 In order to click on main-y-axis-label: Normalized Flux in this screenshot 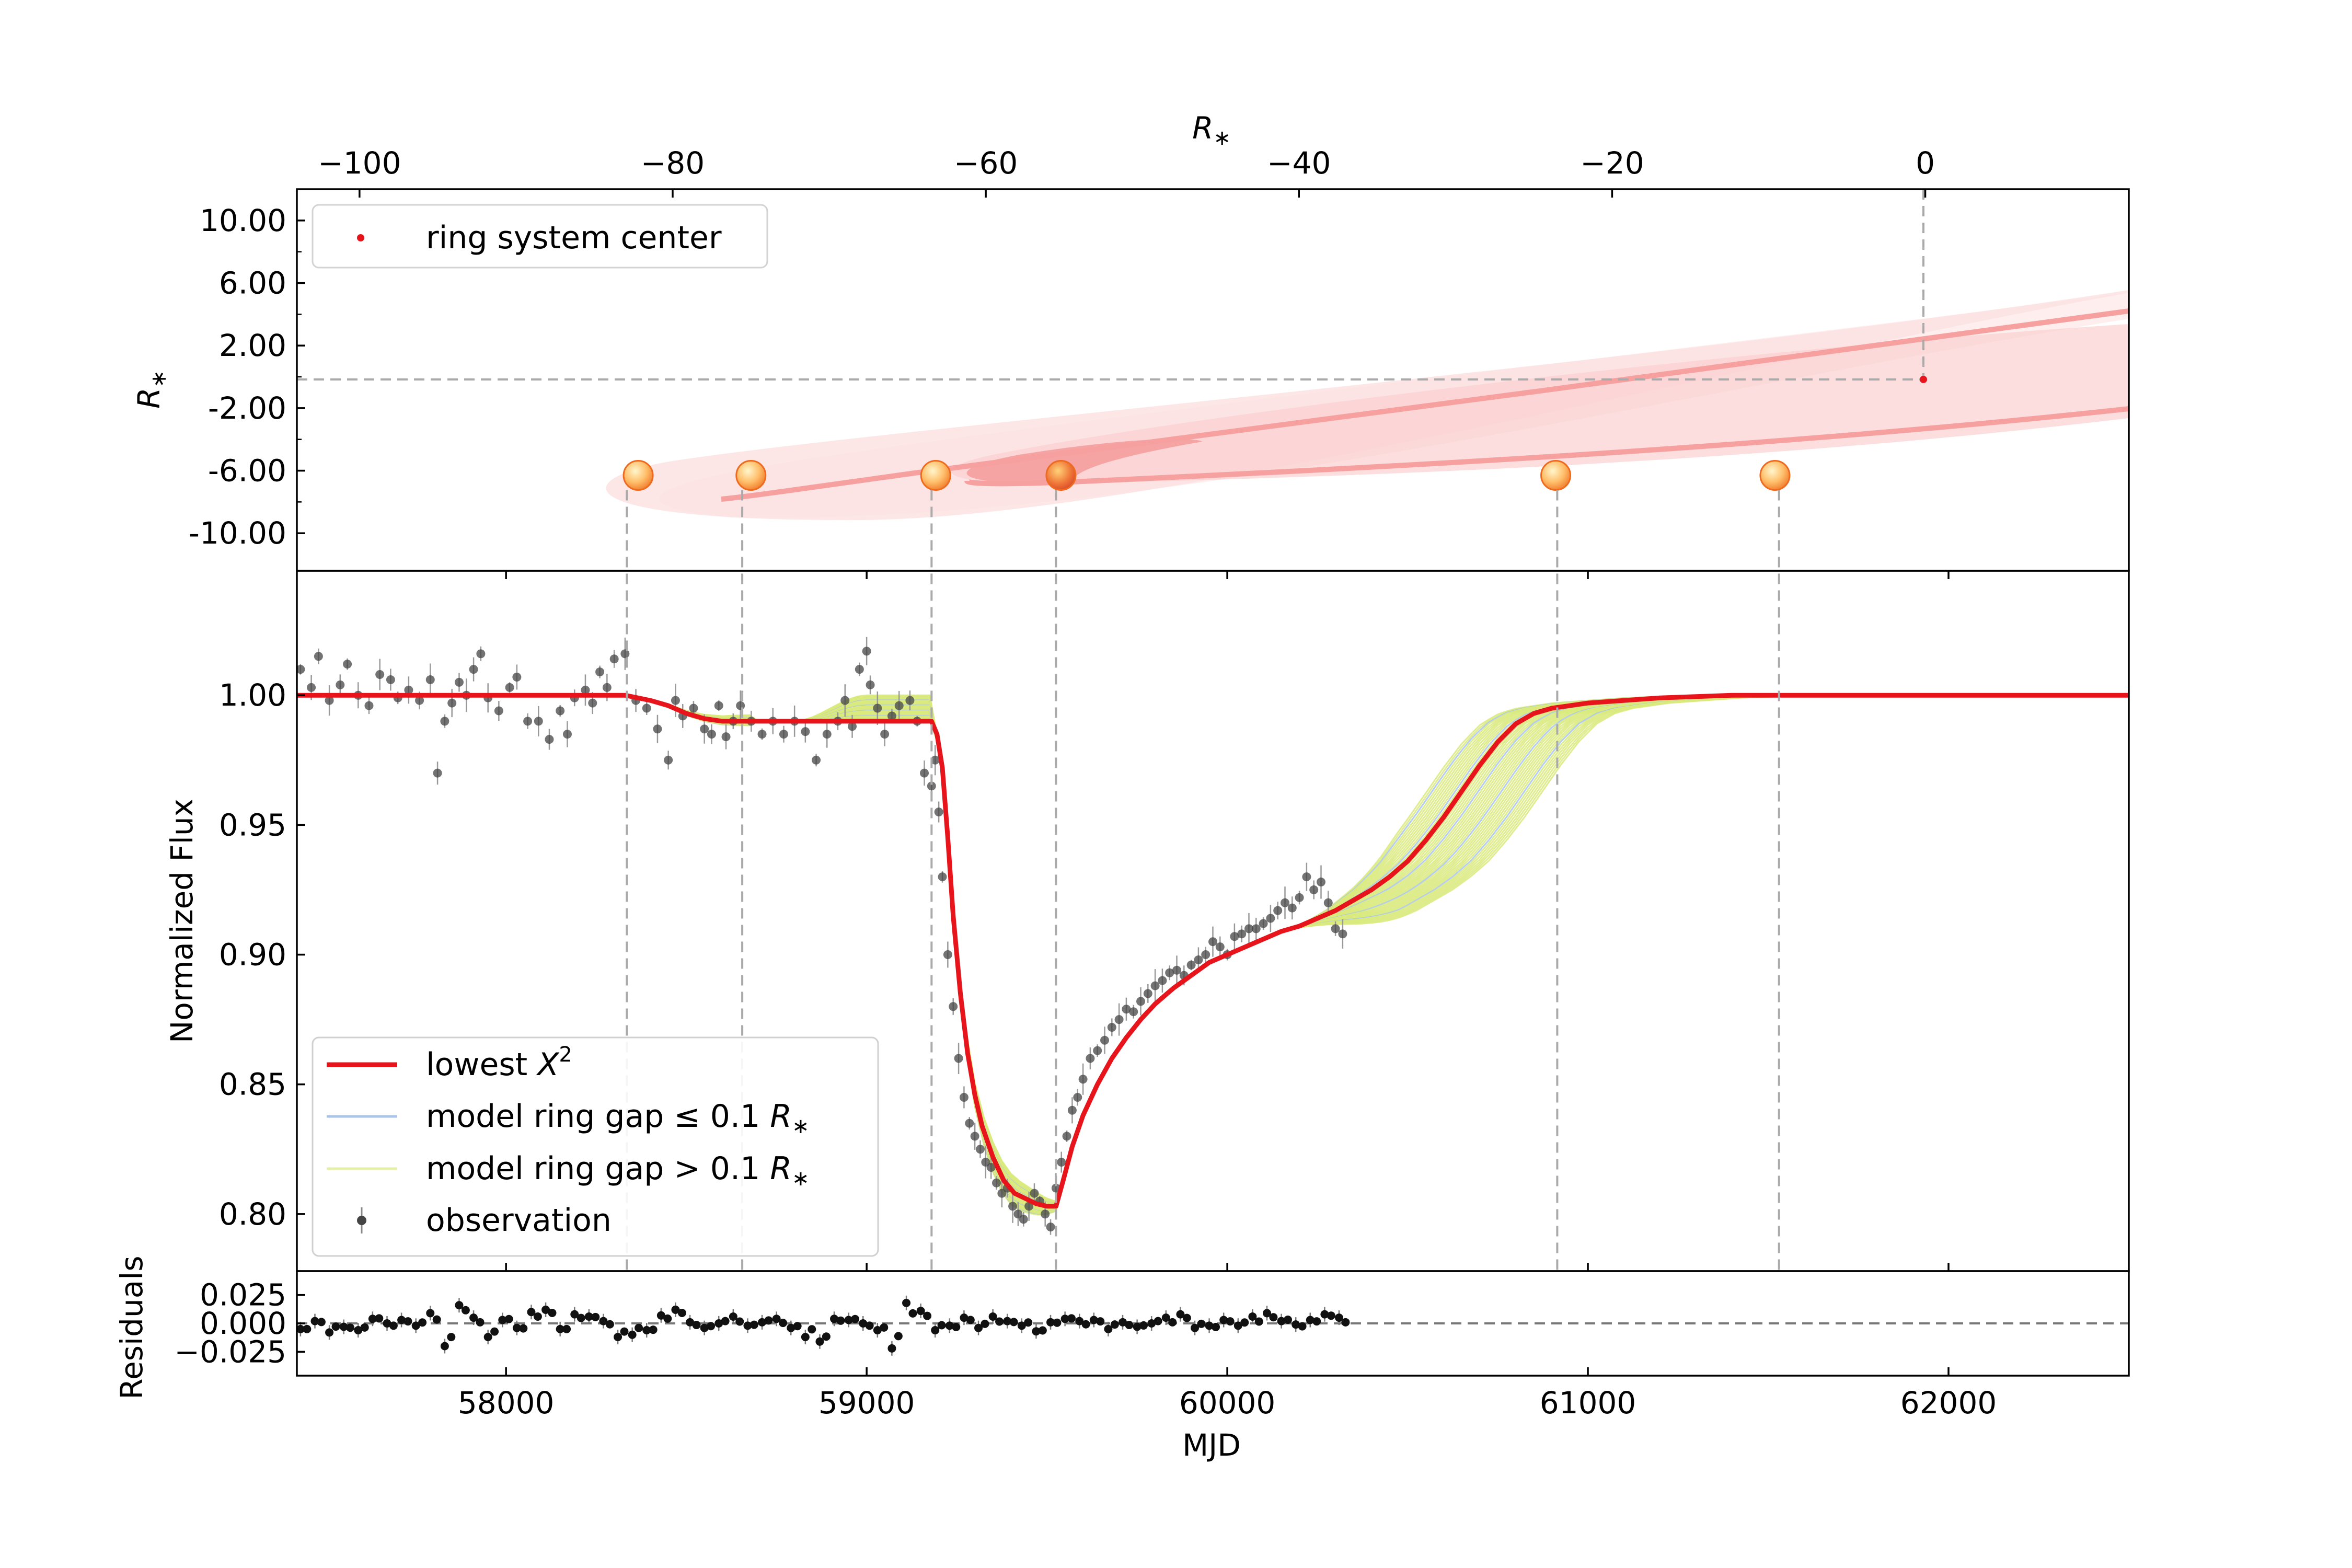, I will do `click(182, 921)`.